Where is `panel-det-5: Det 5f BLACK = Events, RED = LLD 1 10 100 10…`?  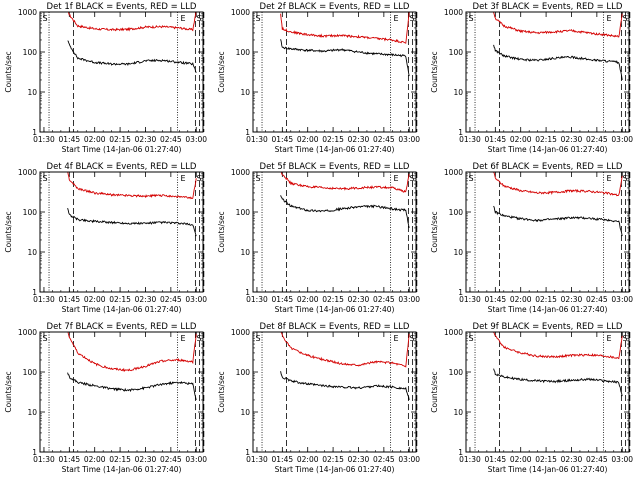
panel-det-5: Det 5f BLACK = Events, RED = LLD 1 10 100 10… is located at coordinates (318, 238).